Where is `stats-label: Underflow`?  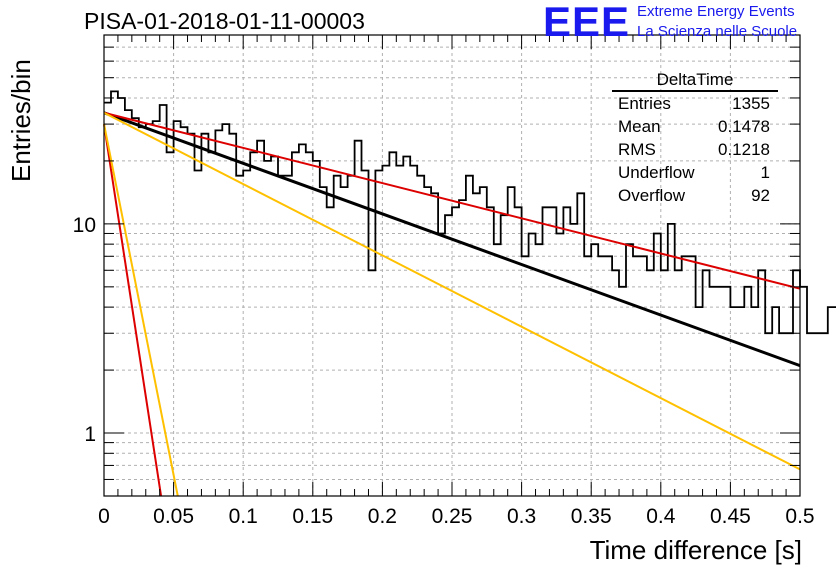 stats-label: Underflow is located at coordinates (656, 172).